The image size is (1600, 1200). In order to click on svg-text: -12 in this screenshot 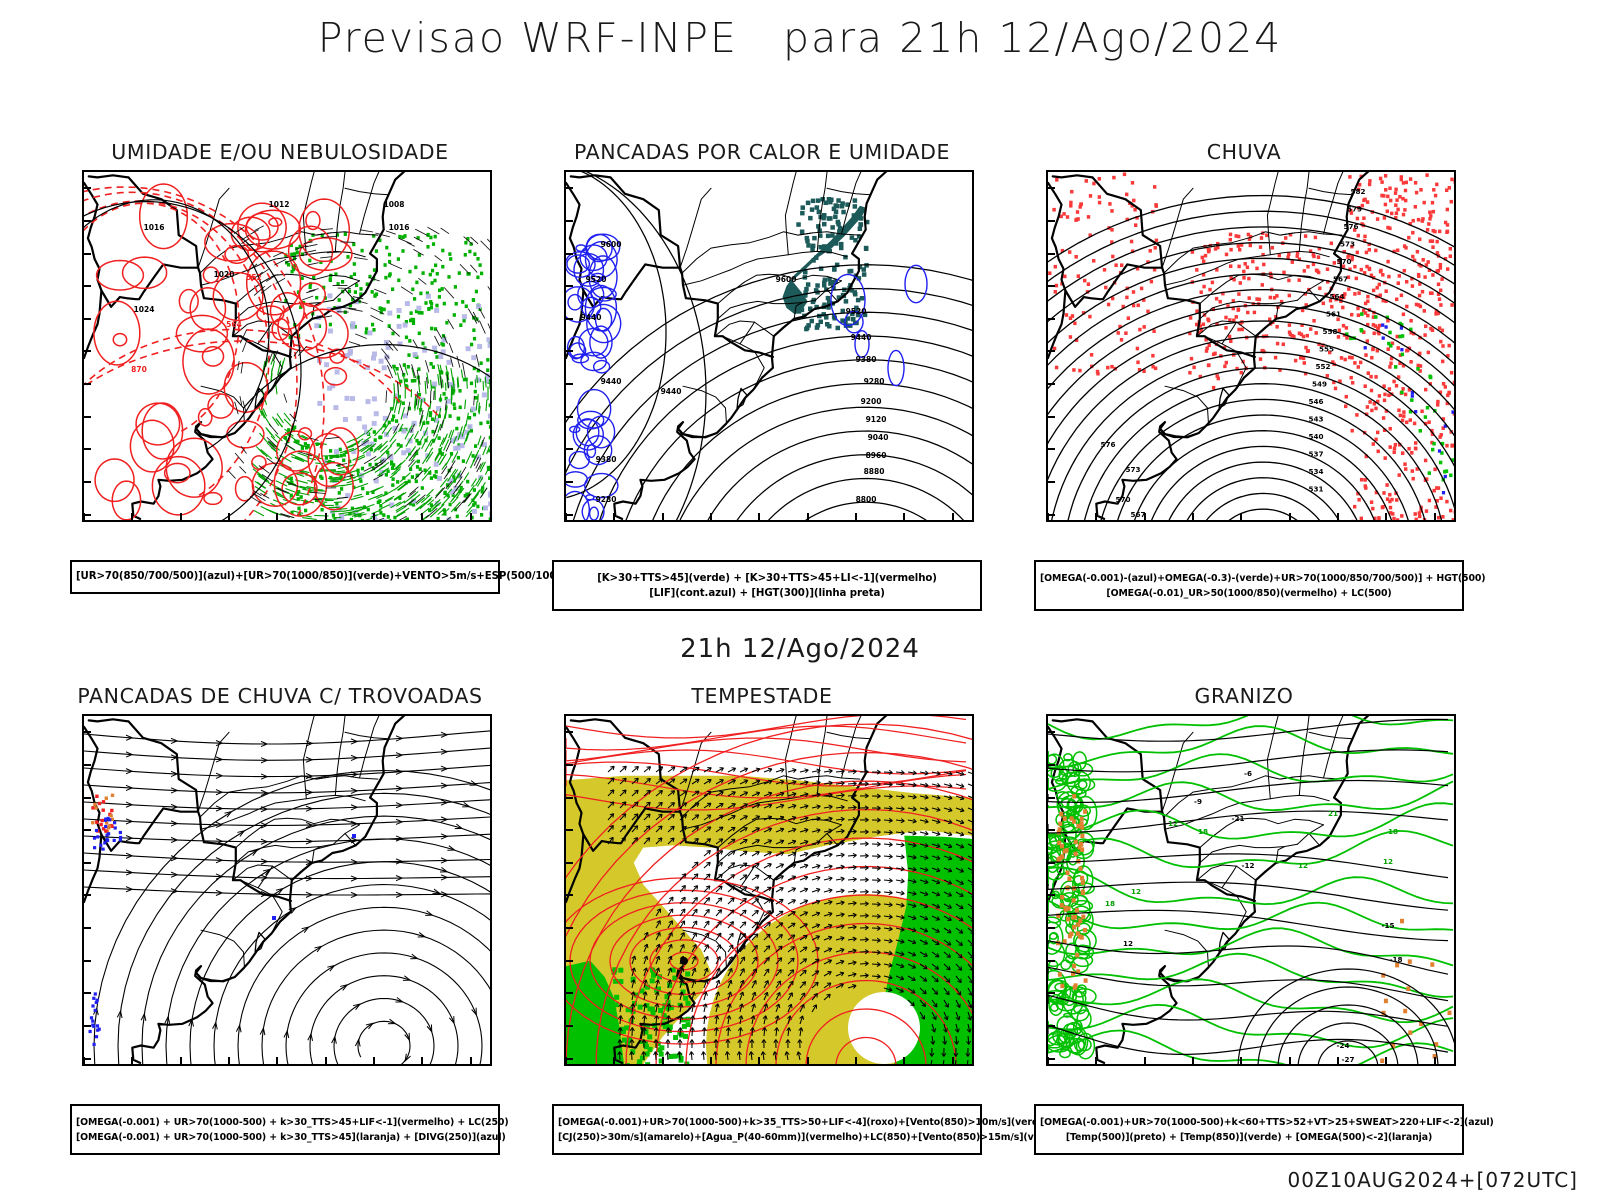, I will do `click(1248, 865)`.